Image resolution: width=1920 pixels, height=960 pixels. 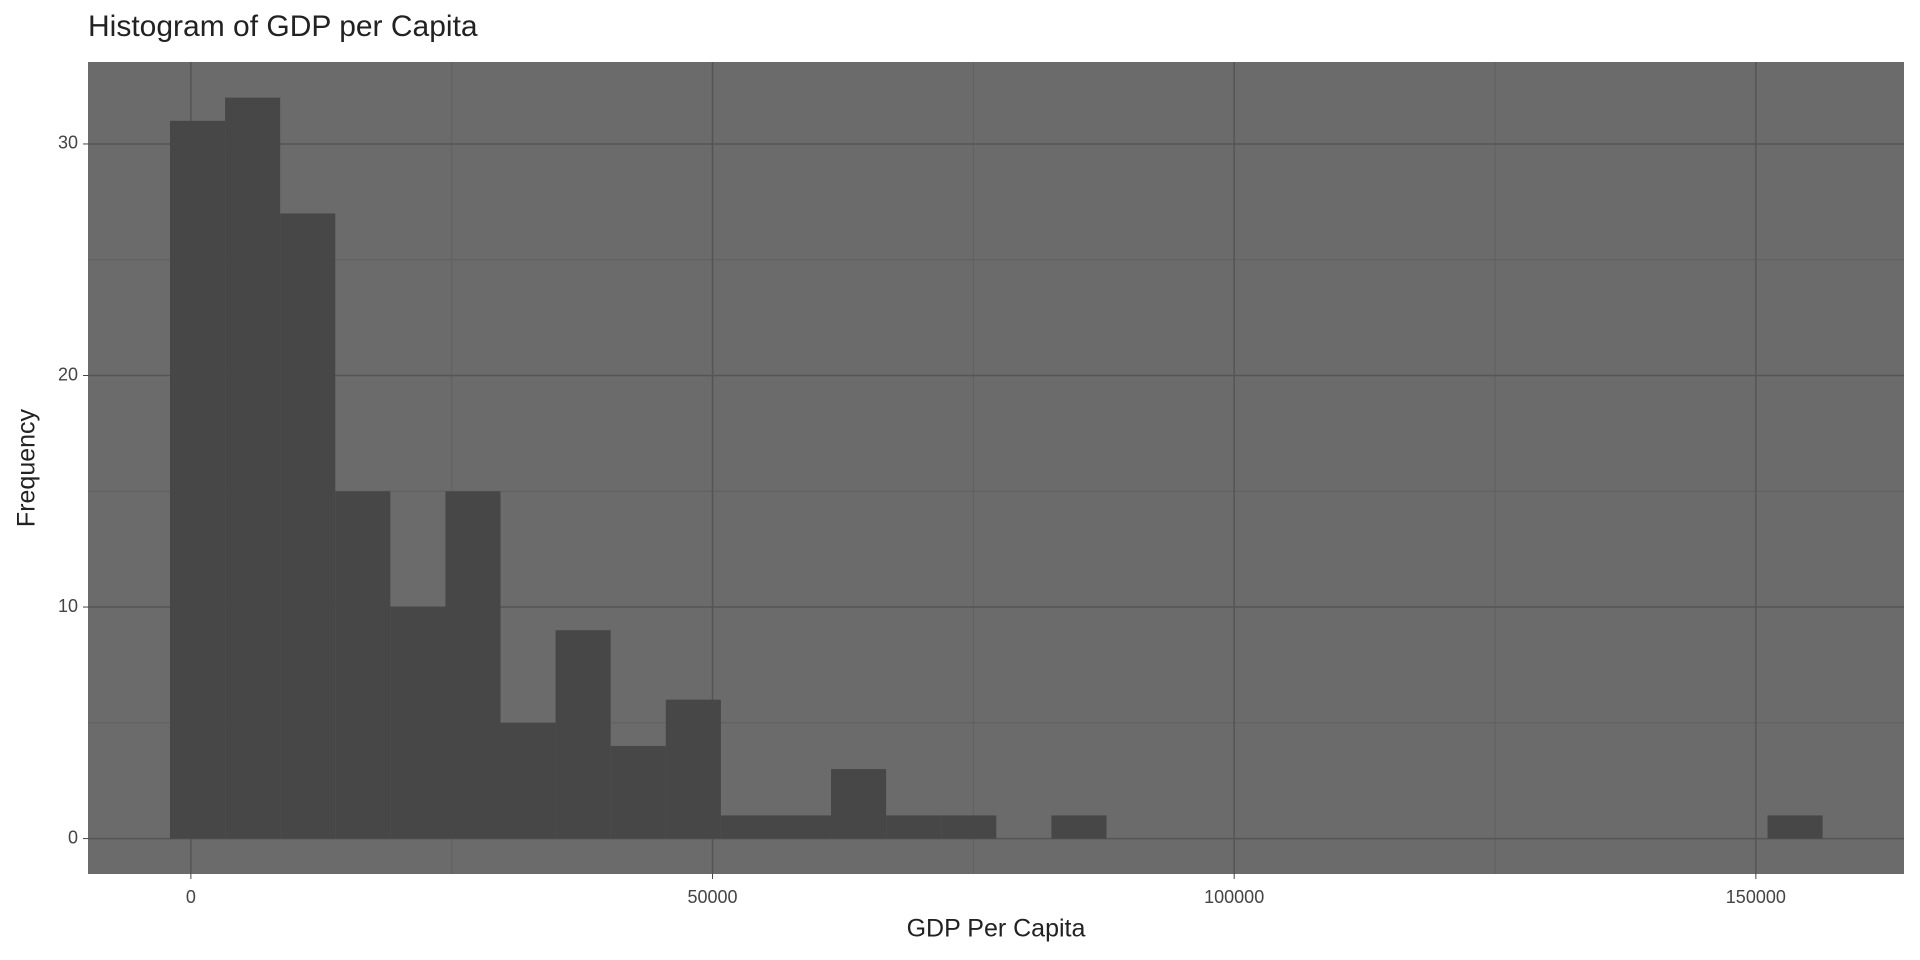 I want to click on x-axis-title: GDP Per Capita, so click(x=996, y=929).